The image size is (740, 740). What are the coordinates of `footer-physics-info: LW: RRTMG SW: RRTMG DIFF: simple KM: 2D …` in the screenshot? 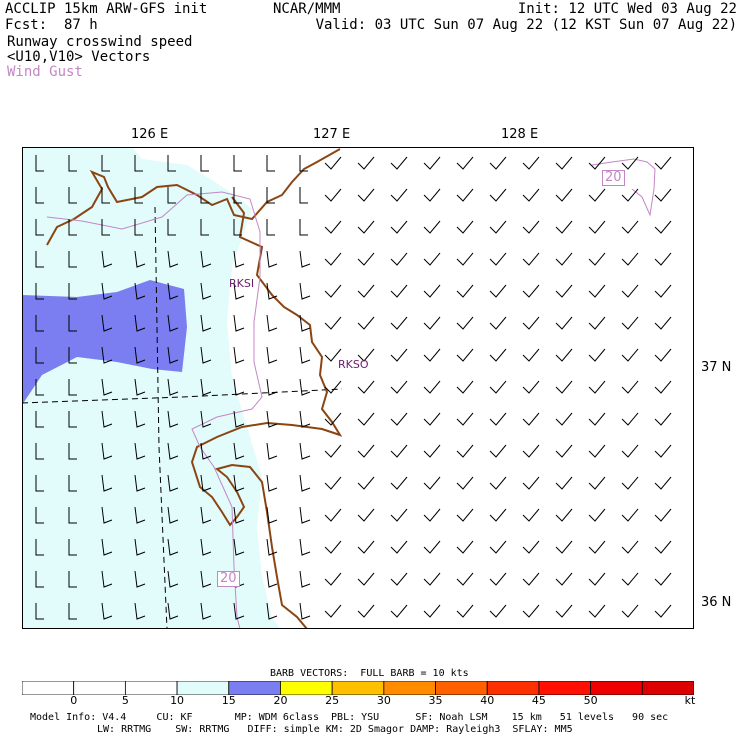 It's located at (335, 729).